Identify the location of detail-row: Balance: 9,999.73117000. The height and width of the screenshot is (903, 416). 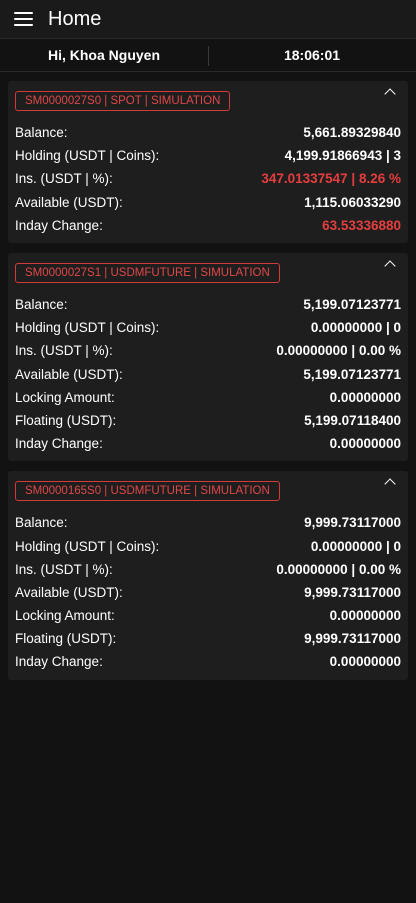
(208, 522).